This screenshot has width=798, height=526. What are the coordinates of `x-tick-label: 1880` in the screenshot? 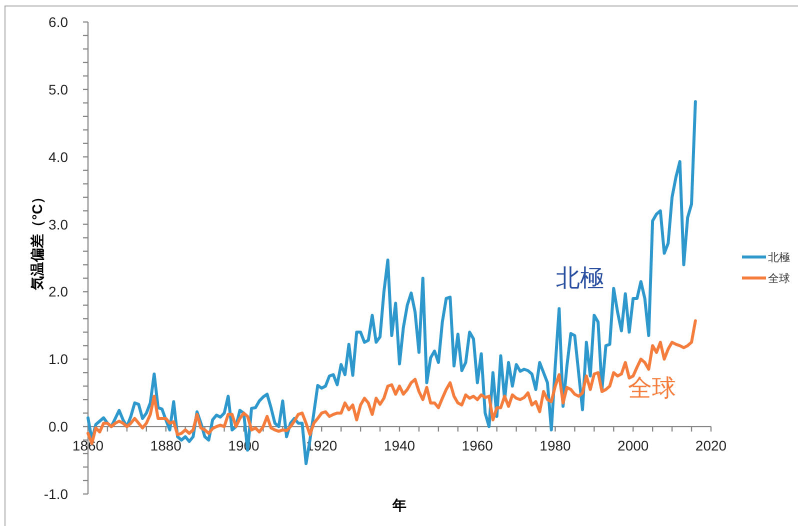 It's located at (166, 446).